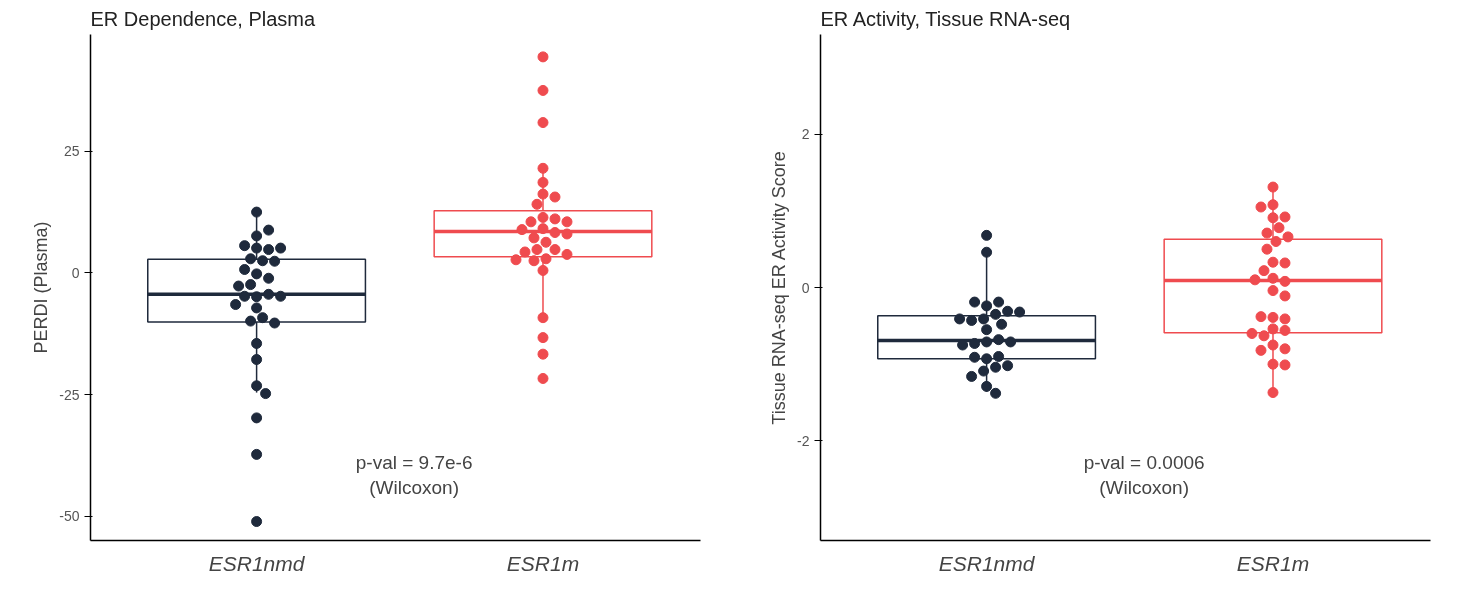 This screenshot has height=596, width=1471. What do you see at coordinates (945, 18) in the screenshot?
I see `chart-title: ER Activity, Tissue RNA-seq` at bounding box center [945, 18].